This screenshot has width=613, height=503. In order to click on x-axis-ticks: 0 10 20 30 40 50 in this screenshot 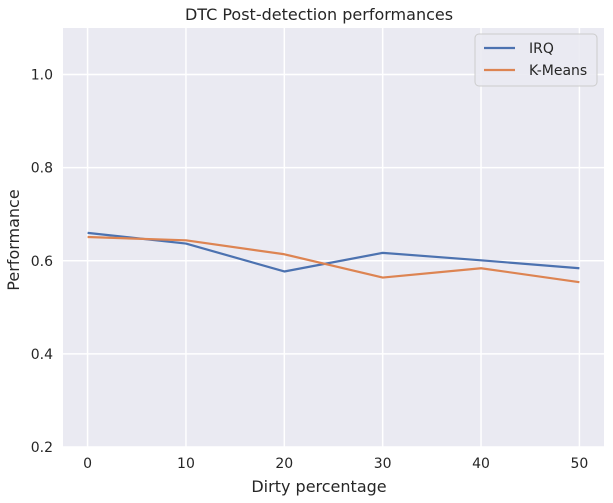, I will do `click(335, 464)`.